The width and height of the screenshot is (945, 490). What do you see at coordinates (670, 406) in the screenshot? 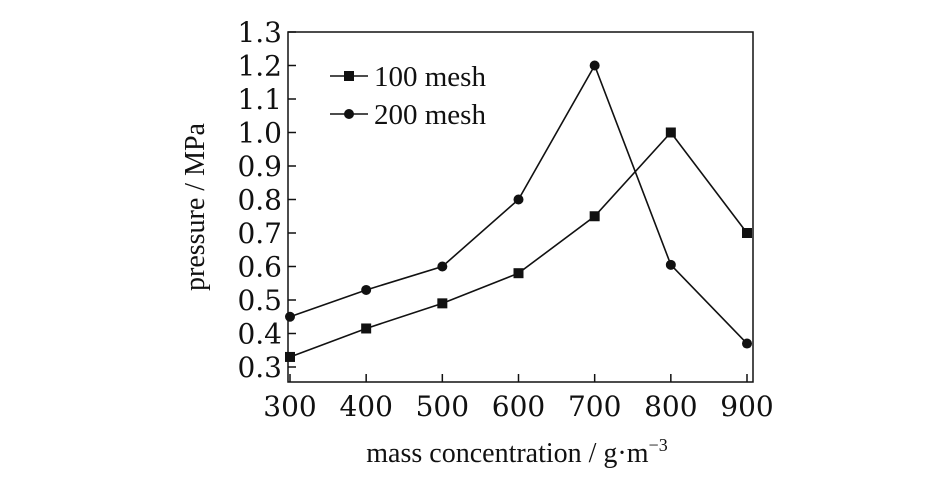
I see `x-tick-label: 800` at bounding box center [670, 406].